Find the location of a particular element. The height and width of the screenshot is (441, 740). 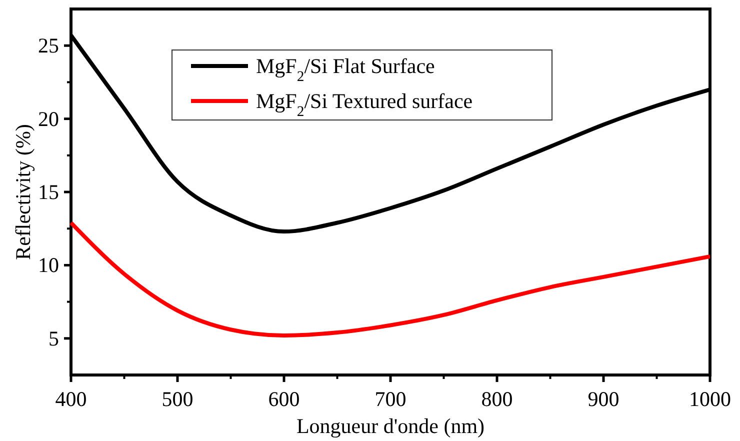

legend-label: MgF$_{2}$/Si Textured surface is located at coordinates (364, 104).